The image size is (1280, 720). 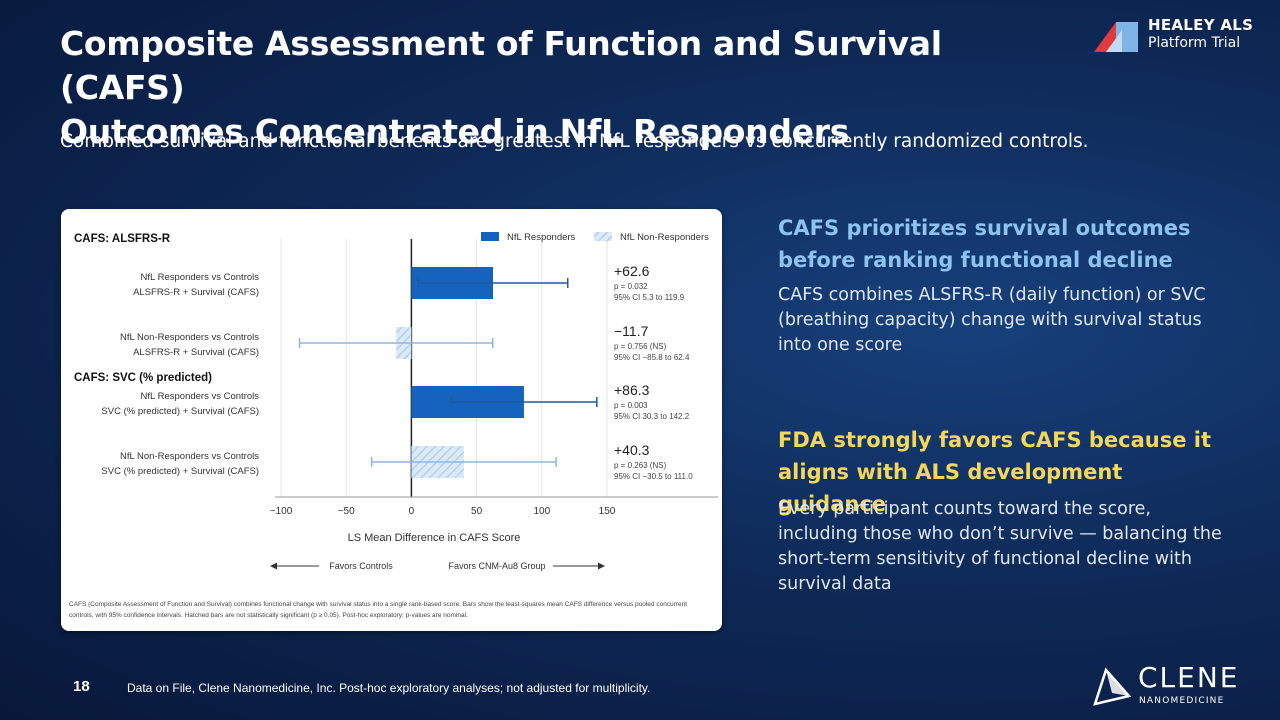 I want to click on section-label: CAFS: ALSFRS-R, so click(x=122, y=239).